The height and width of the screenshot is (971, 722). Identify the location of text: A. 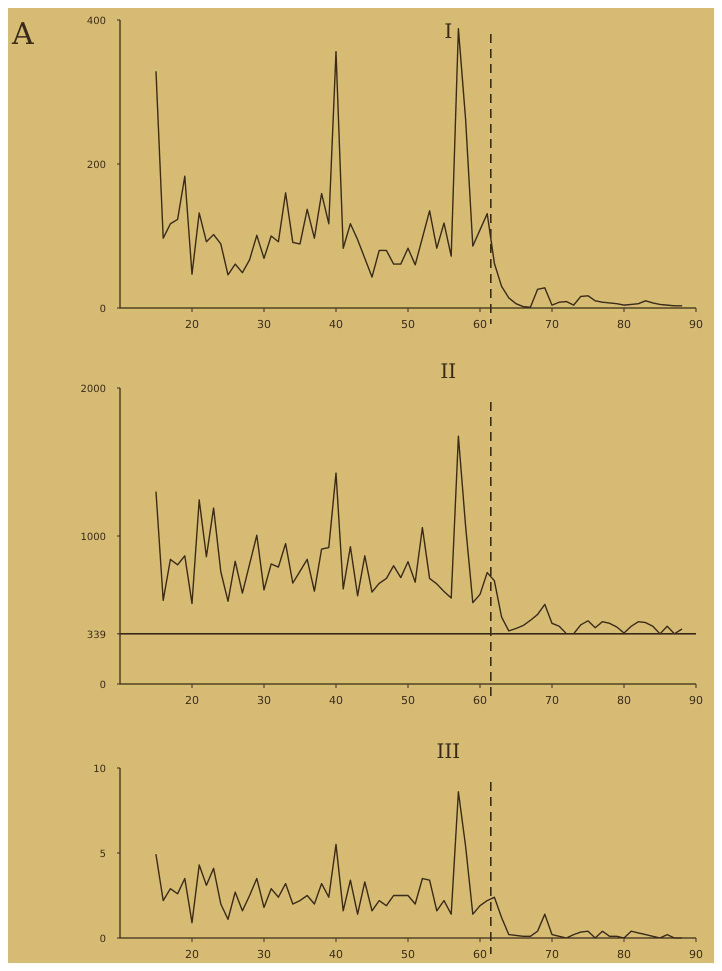
(22, 34).